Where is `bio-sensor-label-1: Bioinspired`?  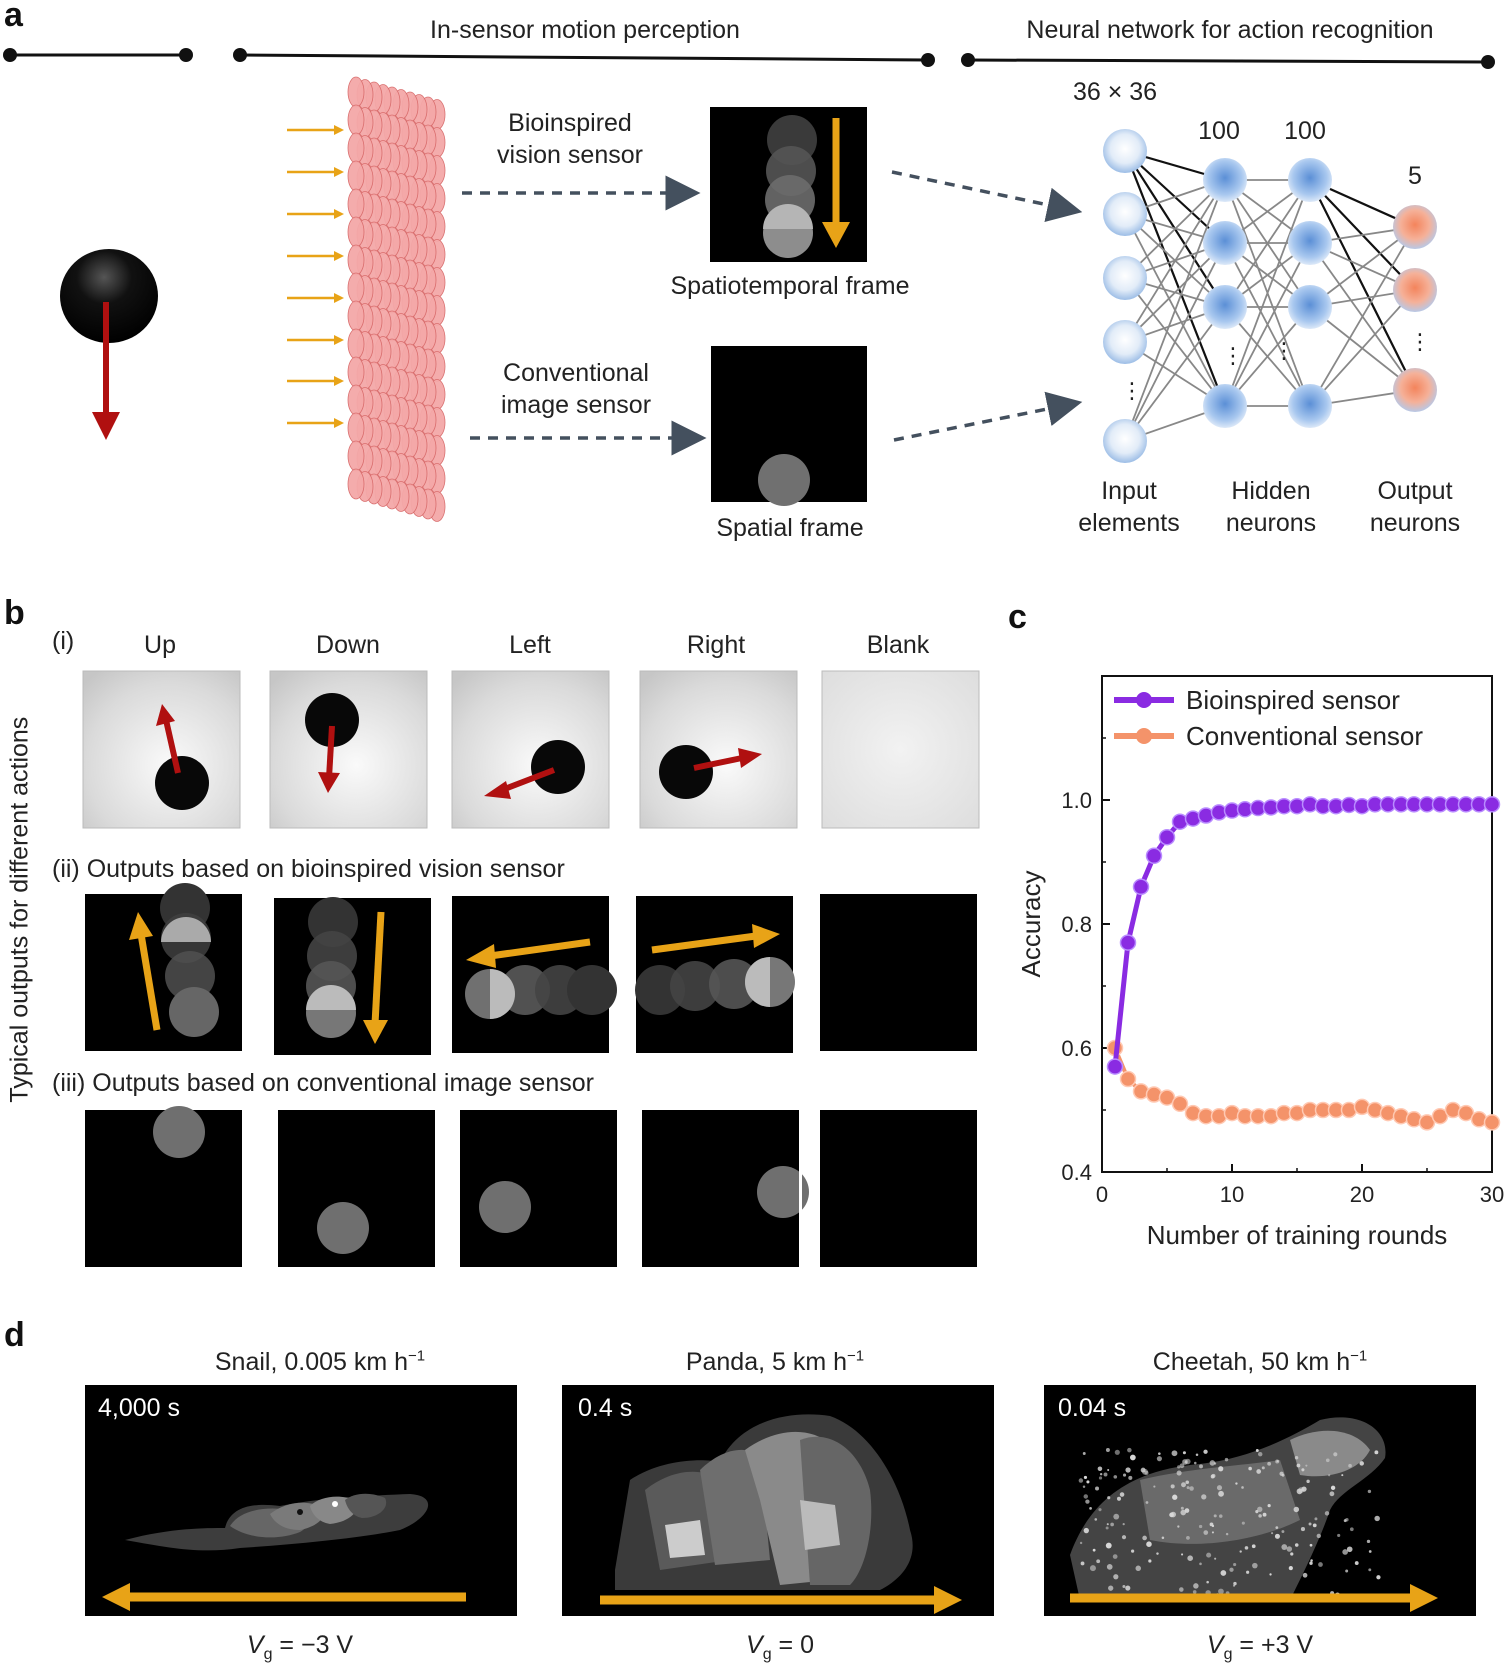
bio-sensor-label-1: Bioinspired is located at coordinates (570, 123).